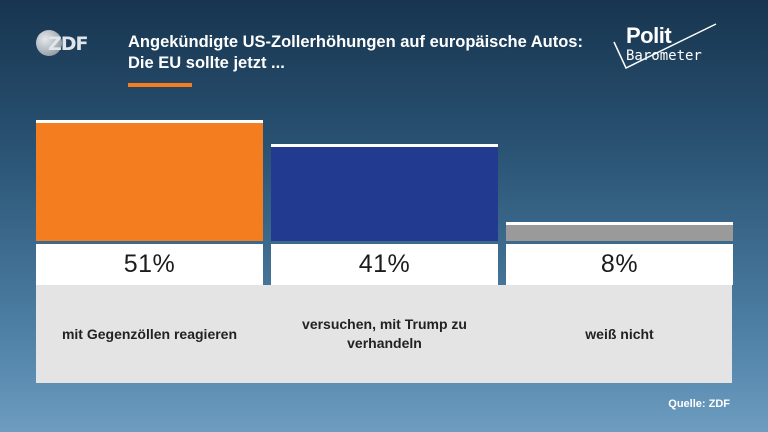 Image resolution: width=768 pixels, height=432 pixels. I want to click on zdf-logo-text: ZDF, so click(68, 44).